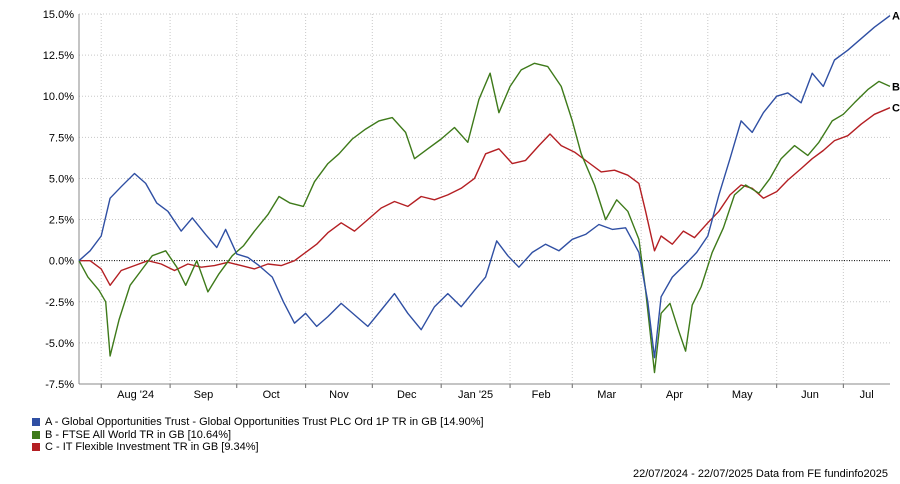 The height and width of the screenshot is (484, 900). What do you see at coordinates (810, 395) in the screenshot?
I see `x-tick-label: Jun` at bounding box center [810, 395].